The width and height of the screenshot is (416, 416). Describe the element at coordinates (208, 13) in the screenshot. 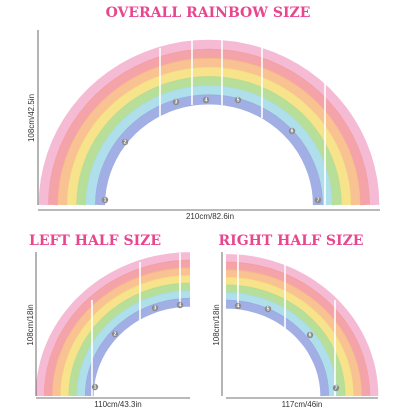

I see `overall-title: OVERALL RAINBOW SIZE` at that location.